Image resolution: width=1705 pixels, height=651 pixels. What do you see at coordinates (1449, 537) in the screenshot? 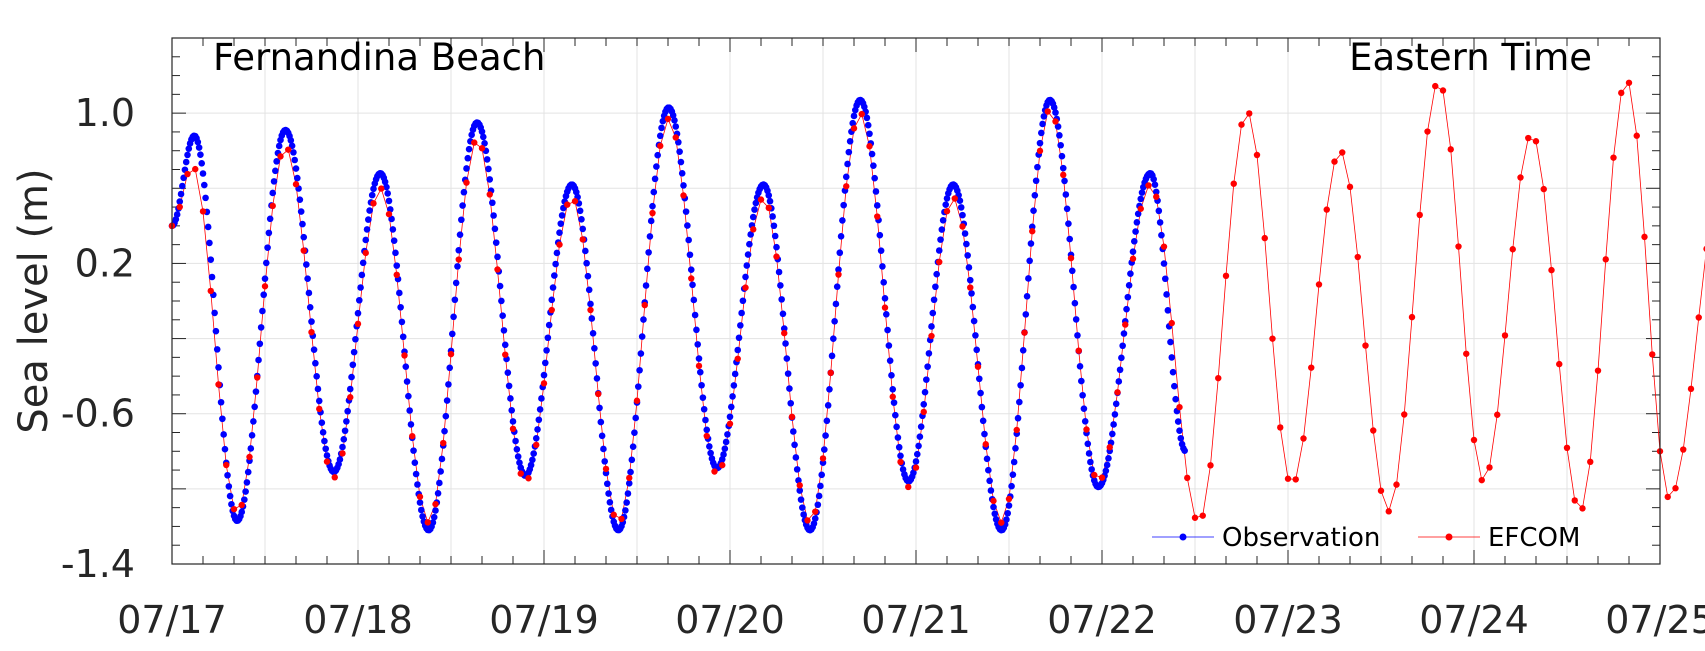
I see `legend-efcom-marker` at bounding box center [1449, 537].